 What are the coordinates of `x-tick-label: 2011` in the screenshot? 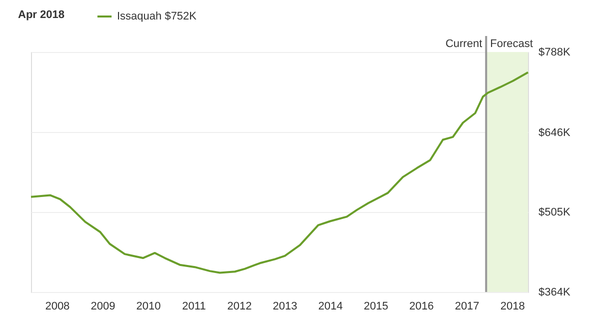 It's located at (194, 306).